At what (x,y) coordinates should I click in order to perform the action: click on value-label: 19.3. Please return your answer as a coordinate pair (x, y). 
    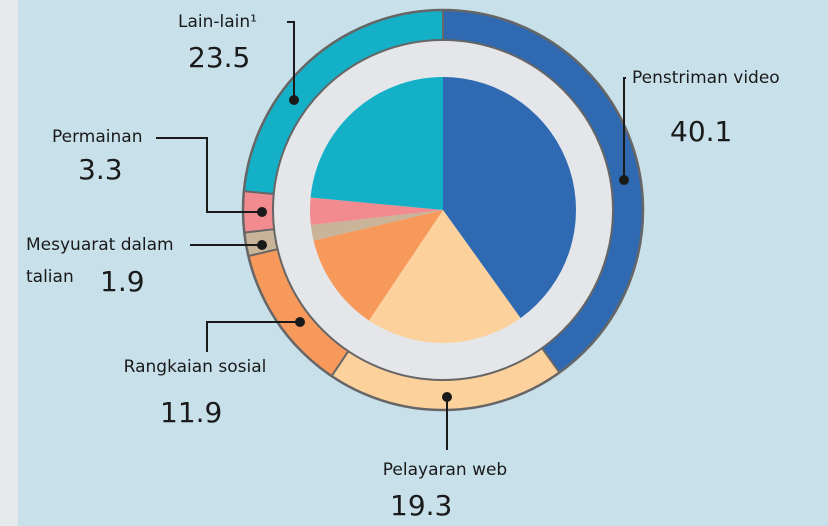
    Looking at the image, I should click on (421, 505).